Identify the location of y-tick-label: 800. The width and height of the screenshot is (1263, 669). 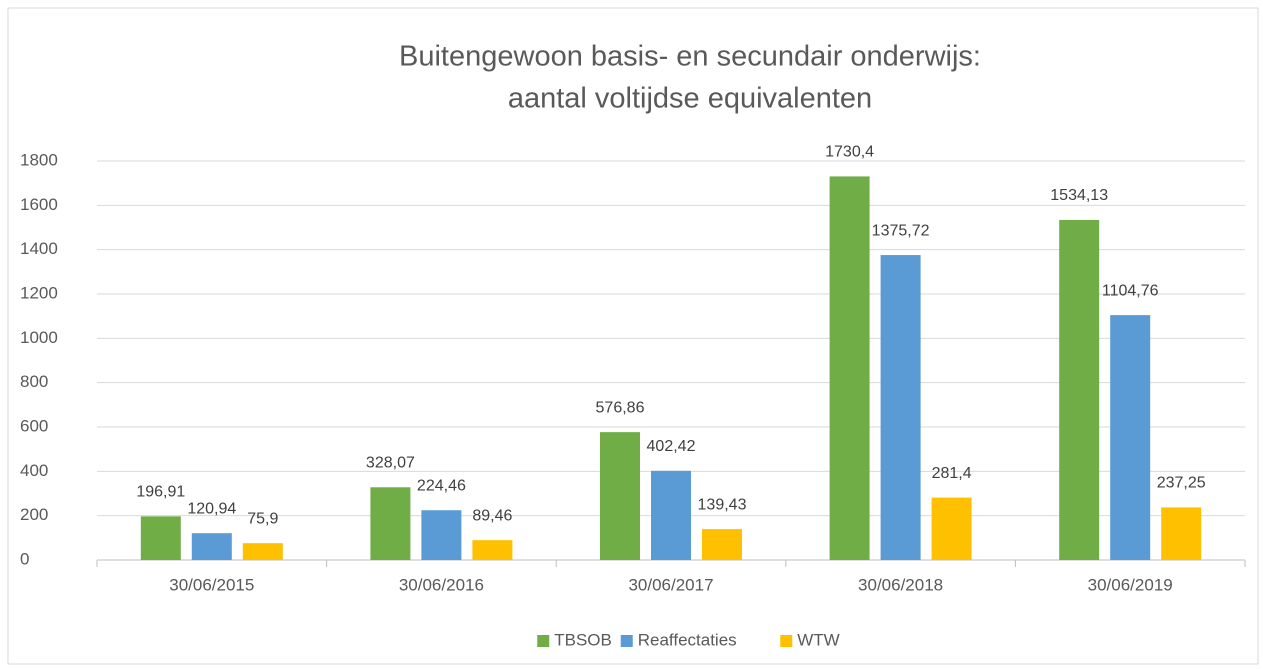
(34, 381).